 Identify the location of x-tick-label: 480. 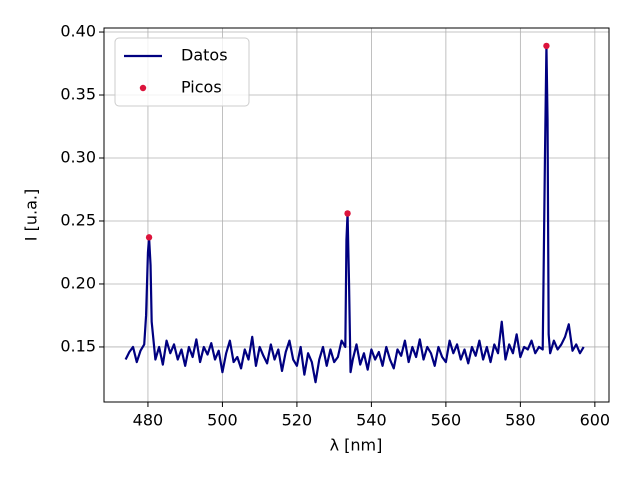
(148, 420).